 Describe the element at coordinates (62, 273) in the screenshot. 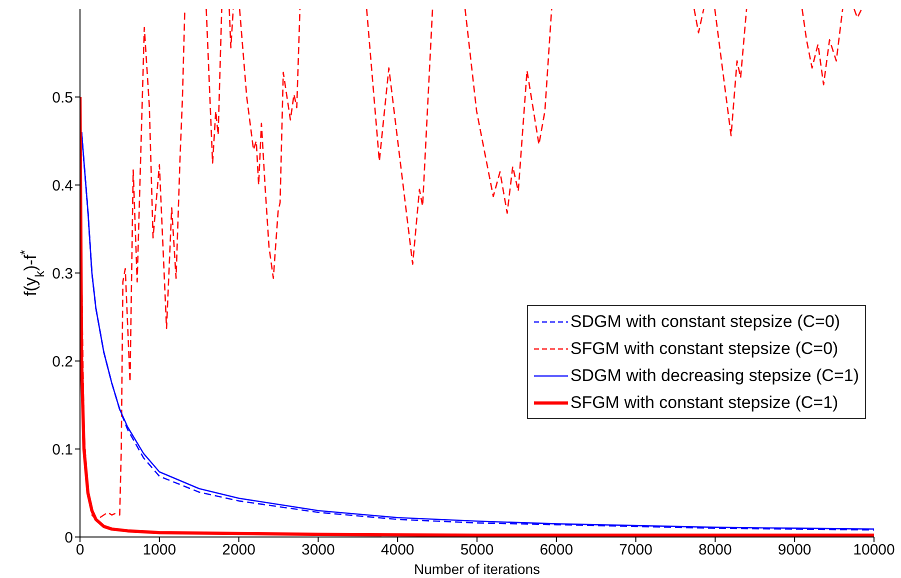

I see `y-tick-label: 0.3` at that location.